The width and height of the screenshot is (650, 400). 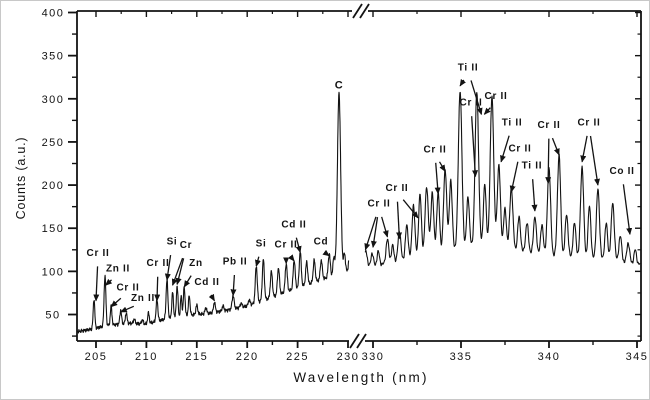 I want to click on x-tick-label: 340, so click(x=549, y=357).